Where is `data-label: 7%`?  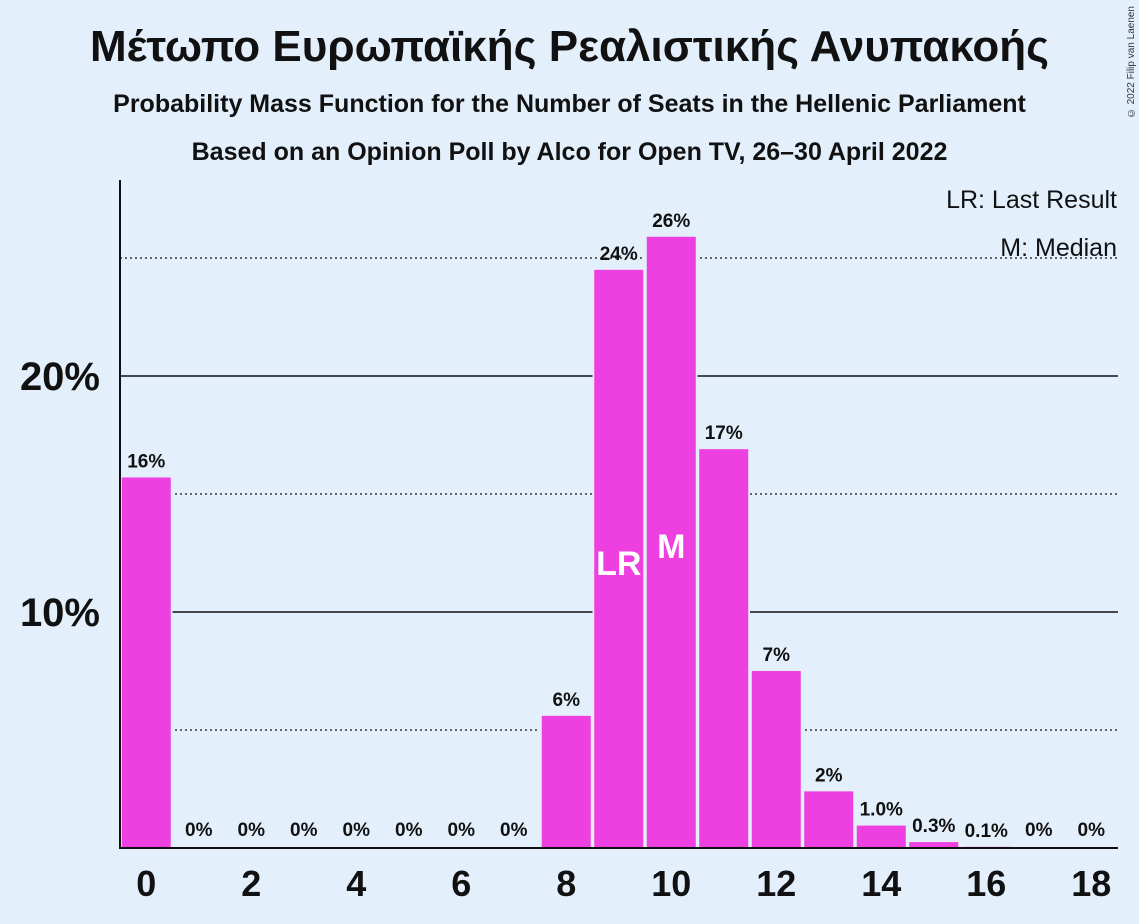 data-label: 7% is located at coordinates (777, 655).